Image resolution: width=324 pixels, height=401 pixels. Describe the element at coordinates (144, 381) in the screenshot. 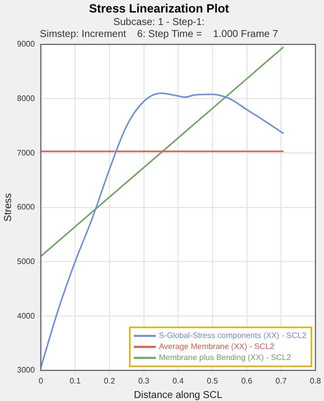

I see `x-tick-label: 0.3` at that location.